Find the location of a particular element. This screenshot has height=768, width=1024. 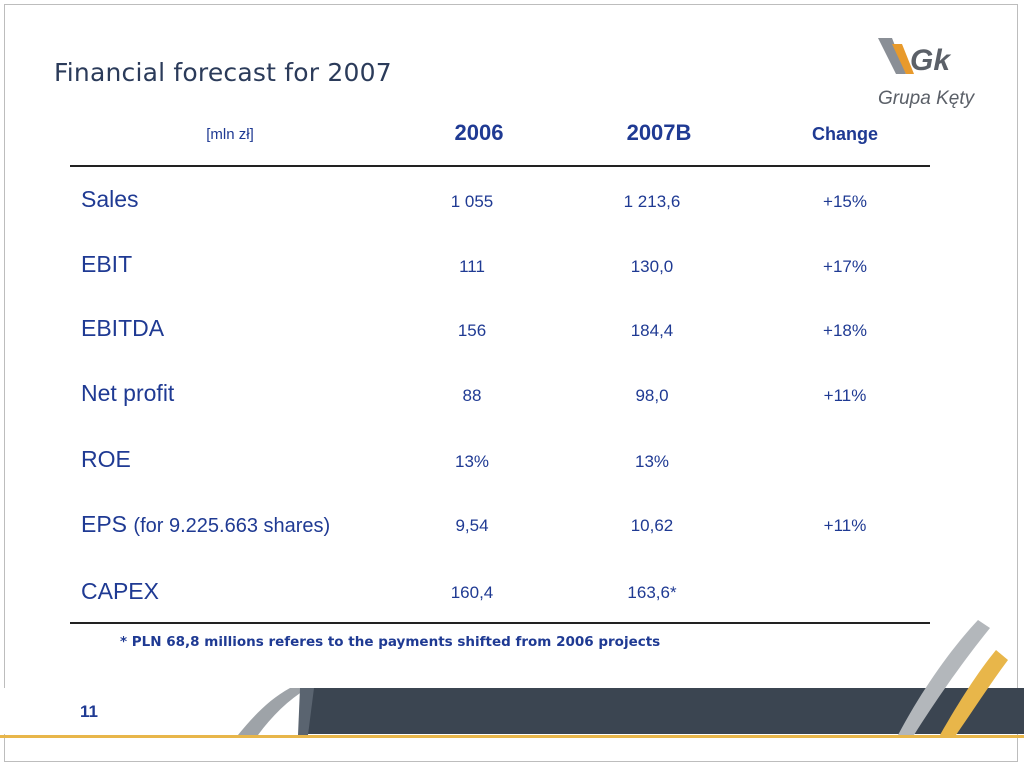

cell-2006: 160,4 is located at coordinates (472, 592).